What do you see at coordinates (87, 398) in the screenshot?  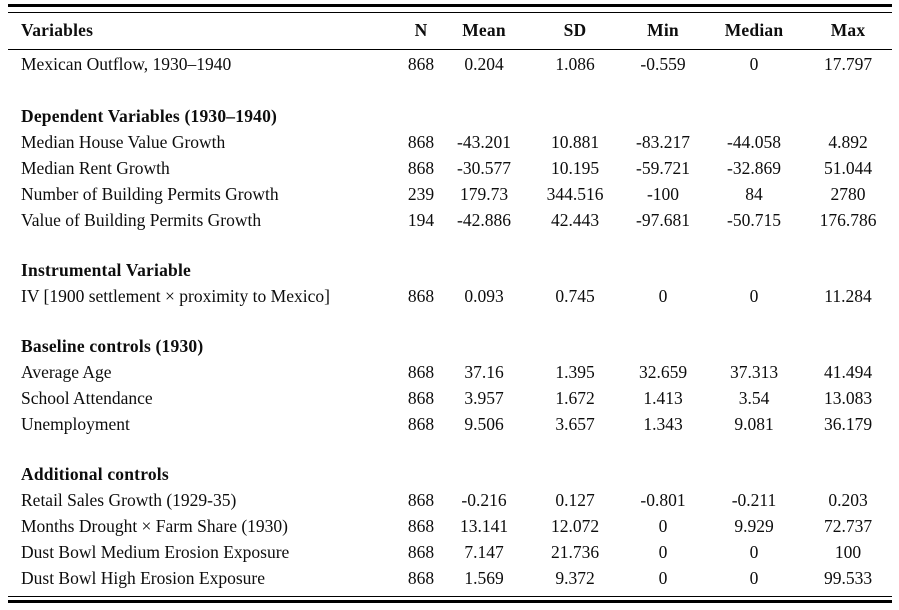 I see `variable-label: School Attendance` at bounding box center [87, 398].